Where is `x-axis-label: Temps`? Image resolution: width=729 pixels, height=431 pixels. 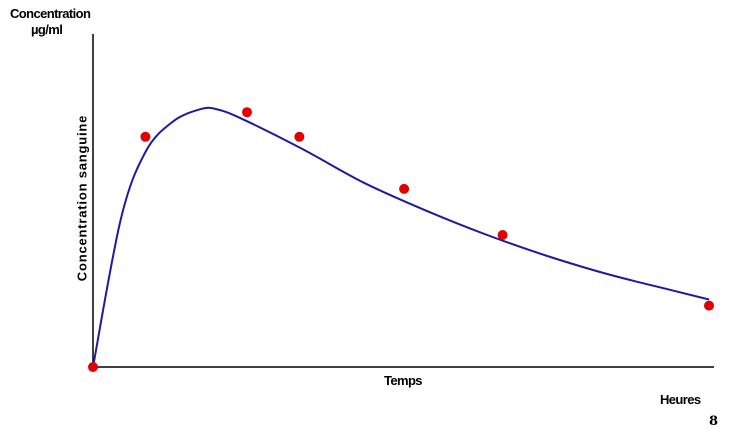 x-axis-label: Temps is located at coordinates (403, 380).